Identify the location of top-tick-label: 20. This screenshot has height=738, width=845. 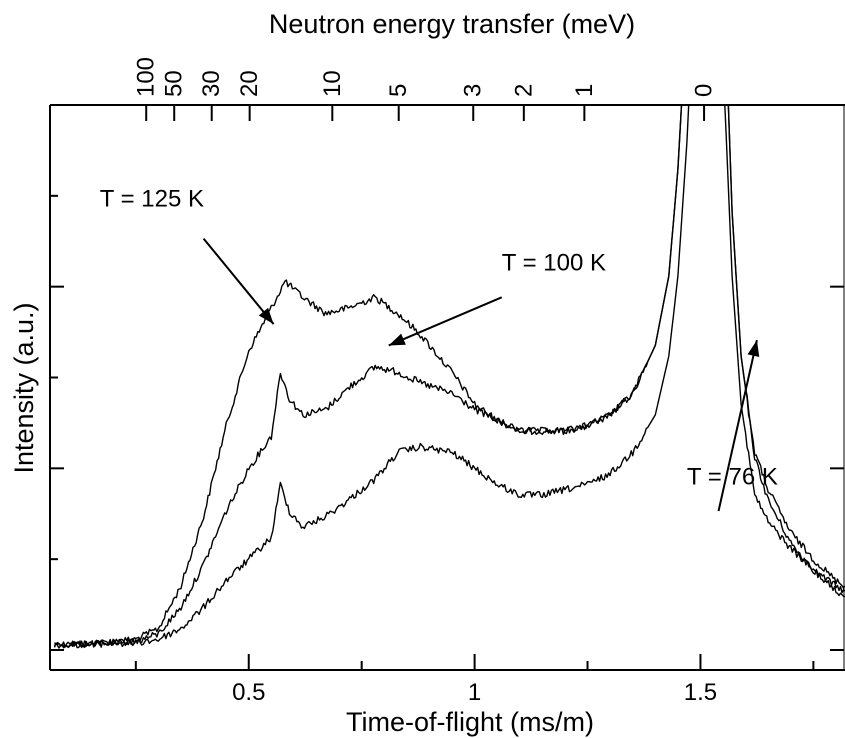
(249, 83).